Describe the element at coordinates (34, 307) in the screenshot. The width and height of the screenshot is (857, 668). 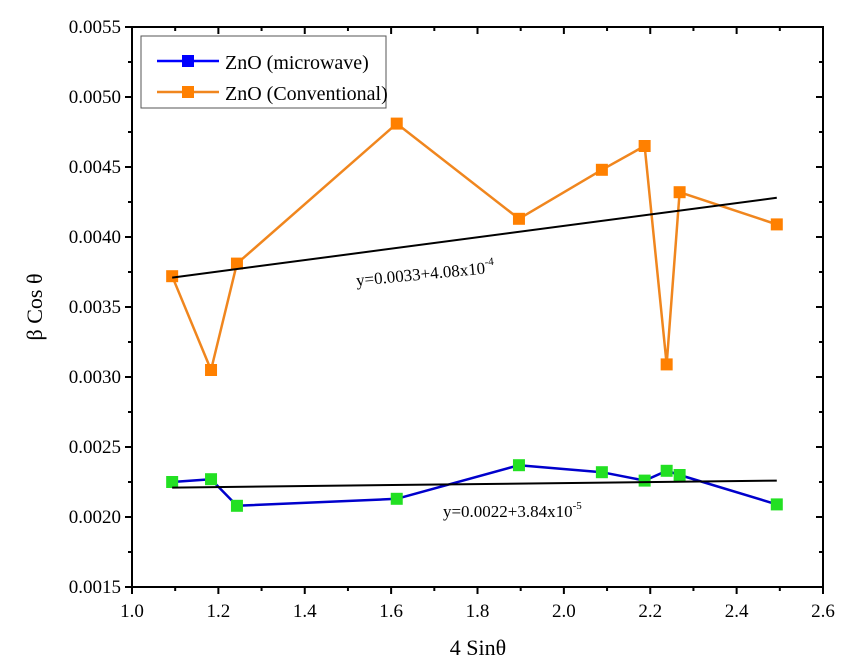
I see `y-axis-title: β Cos θ` at that location.